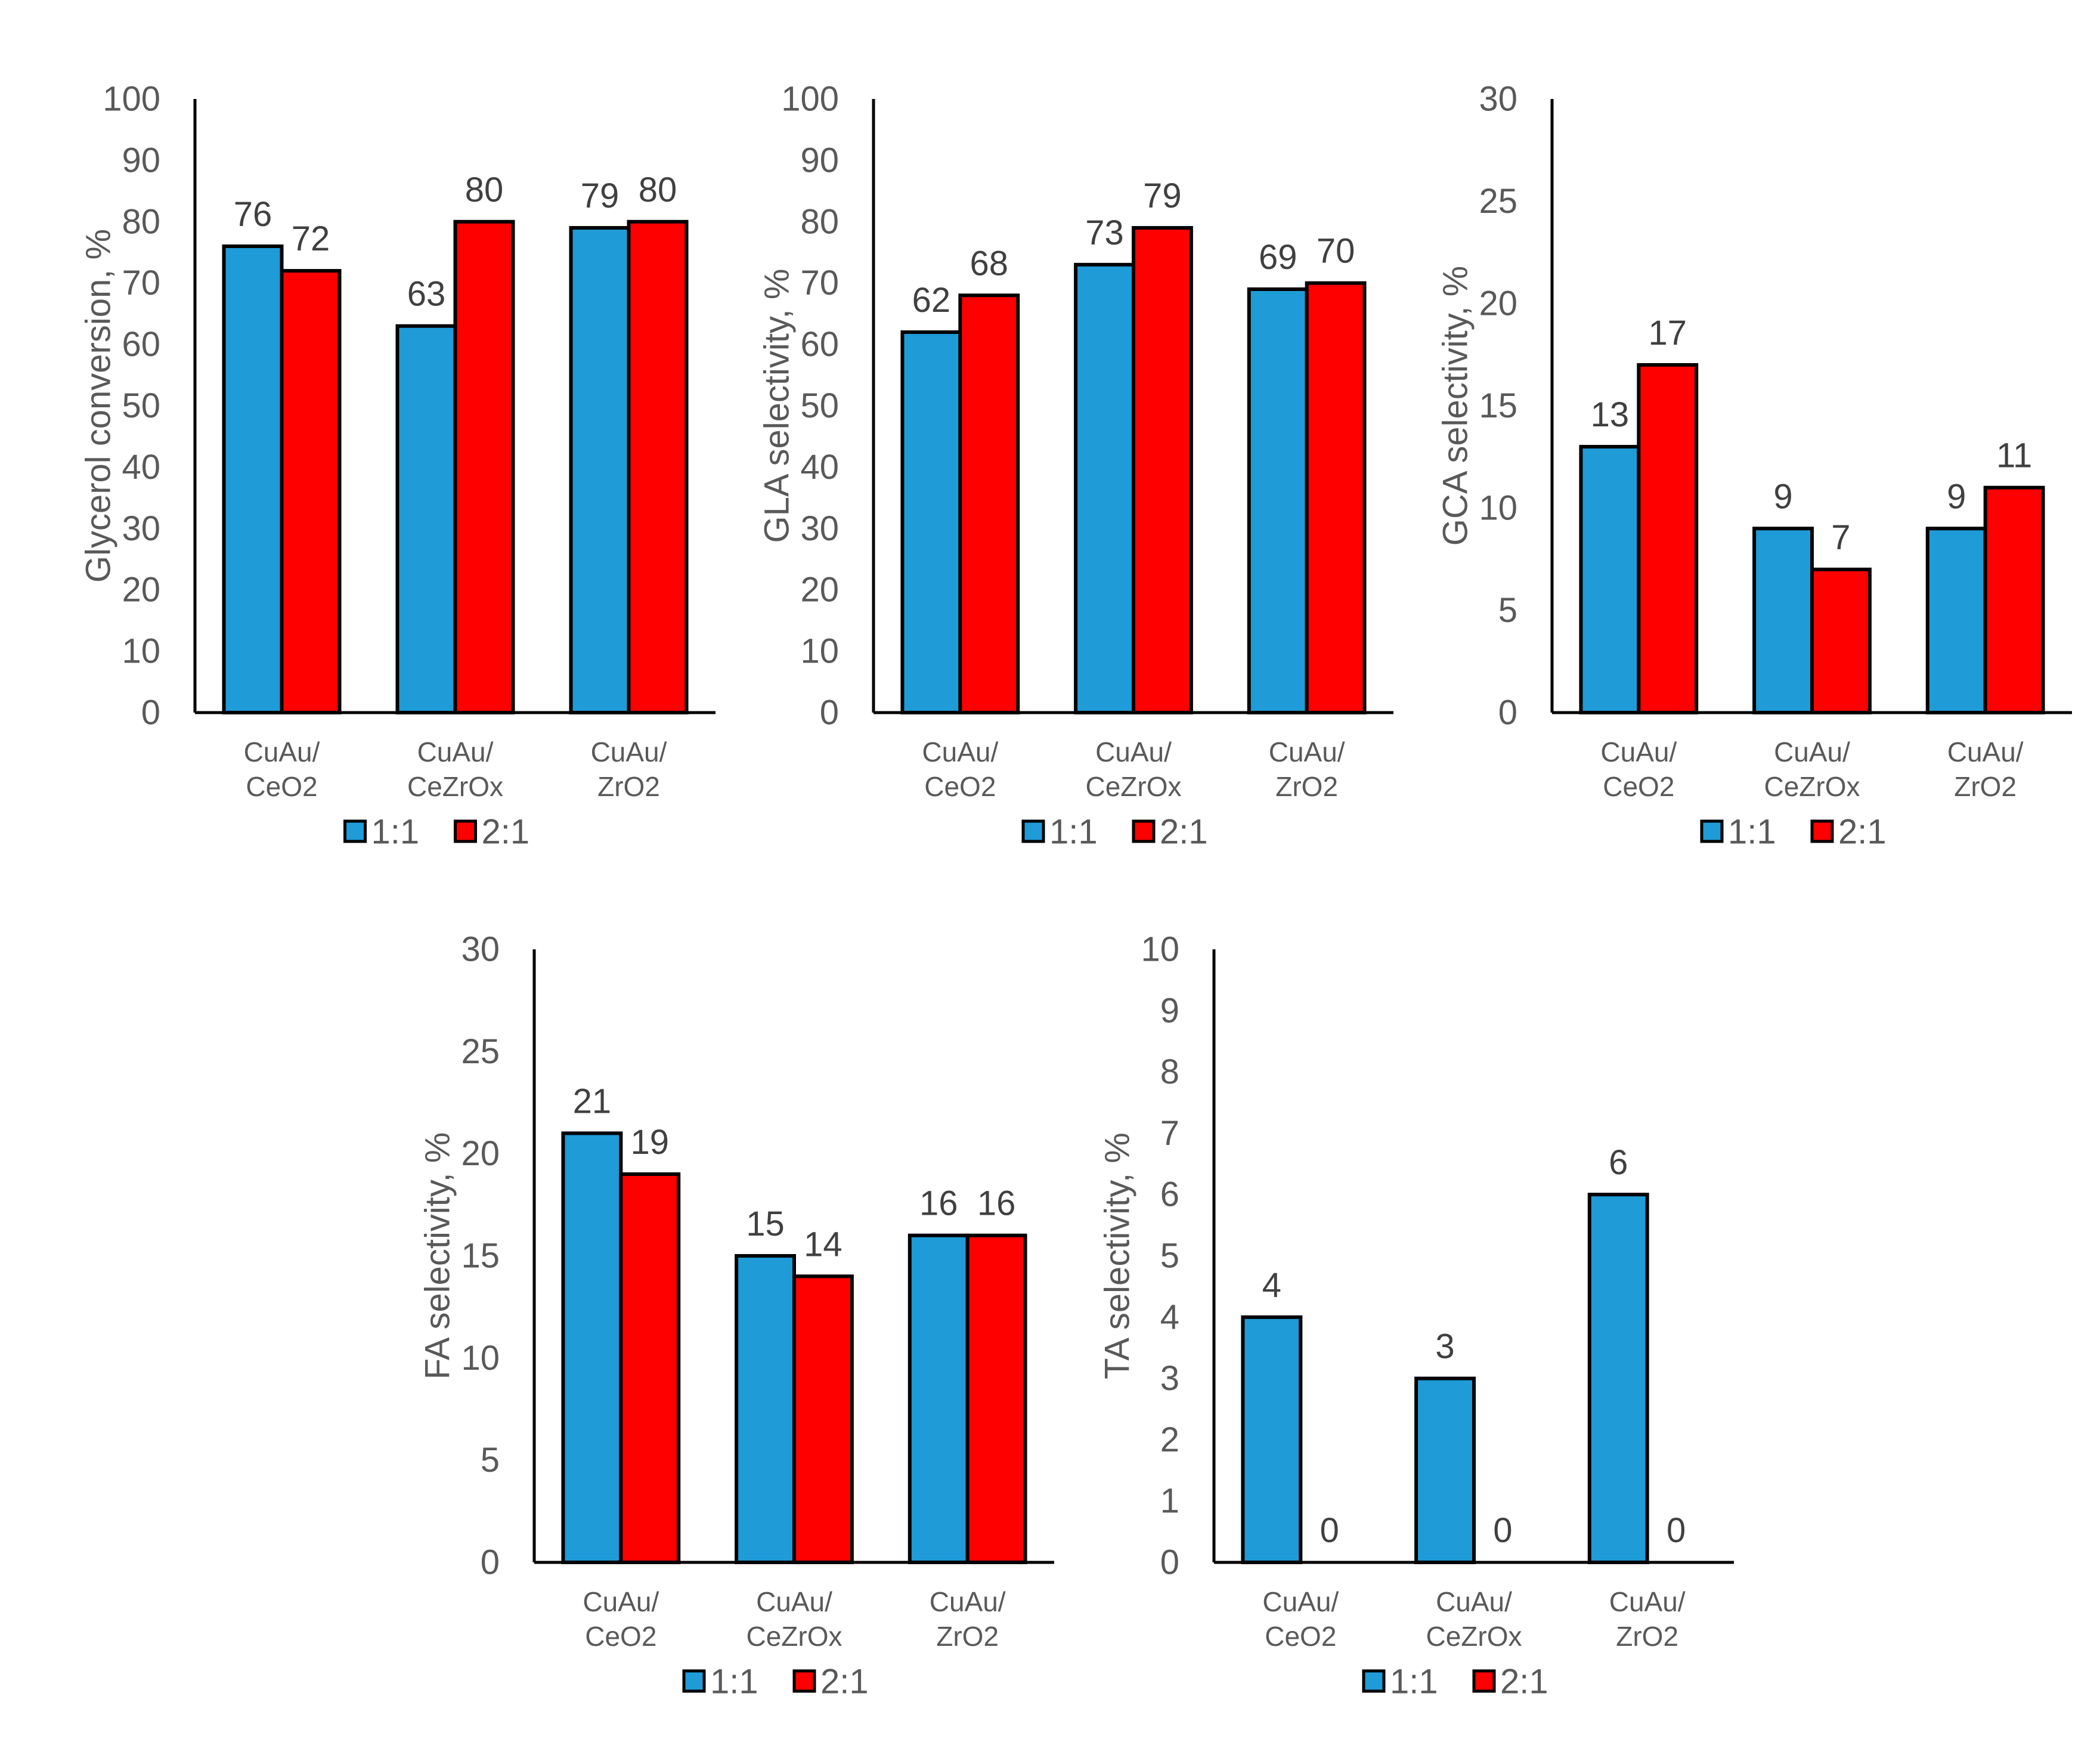  Describe the element at coordinates (253, 214) in the screenshot. I see `data-label: 76` at that location.